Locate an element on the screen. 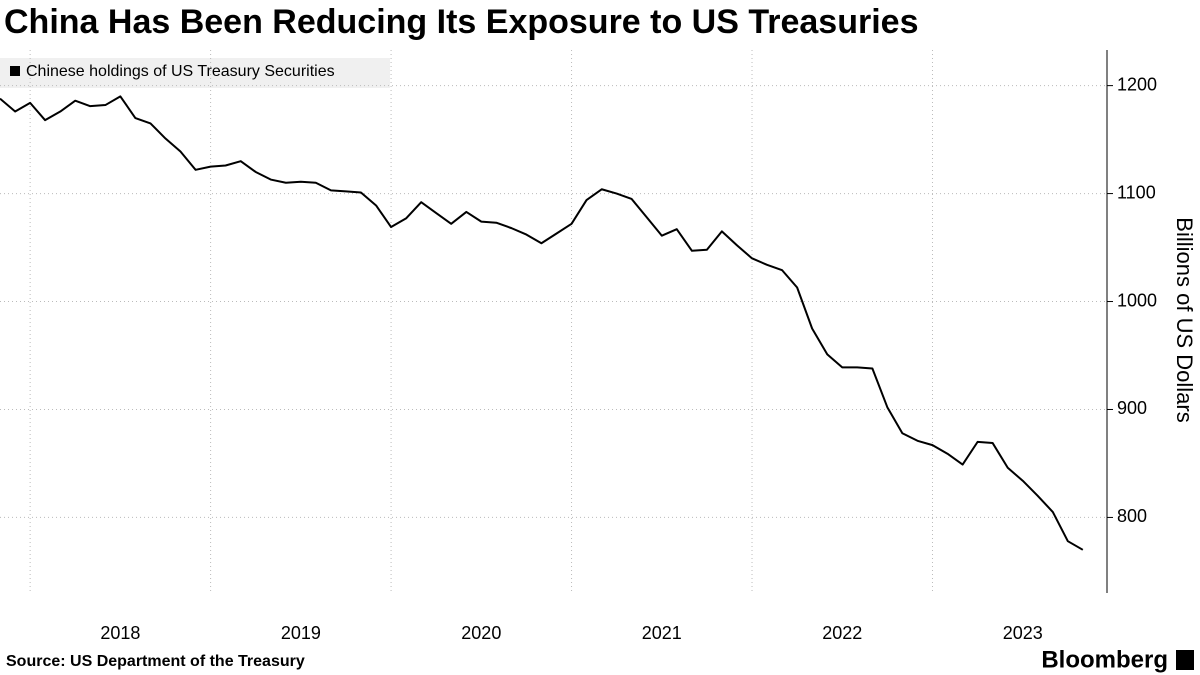  y-tick-label: 800 is located at coordinates (1132, 516).